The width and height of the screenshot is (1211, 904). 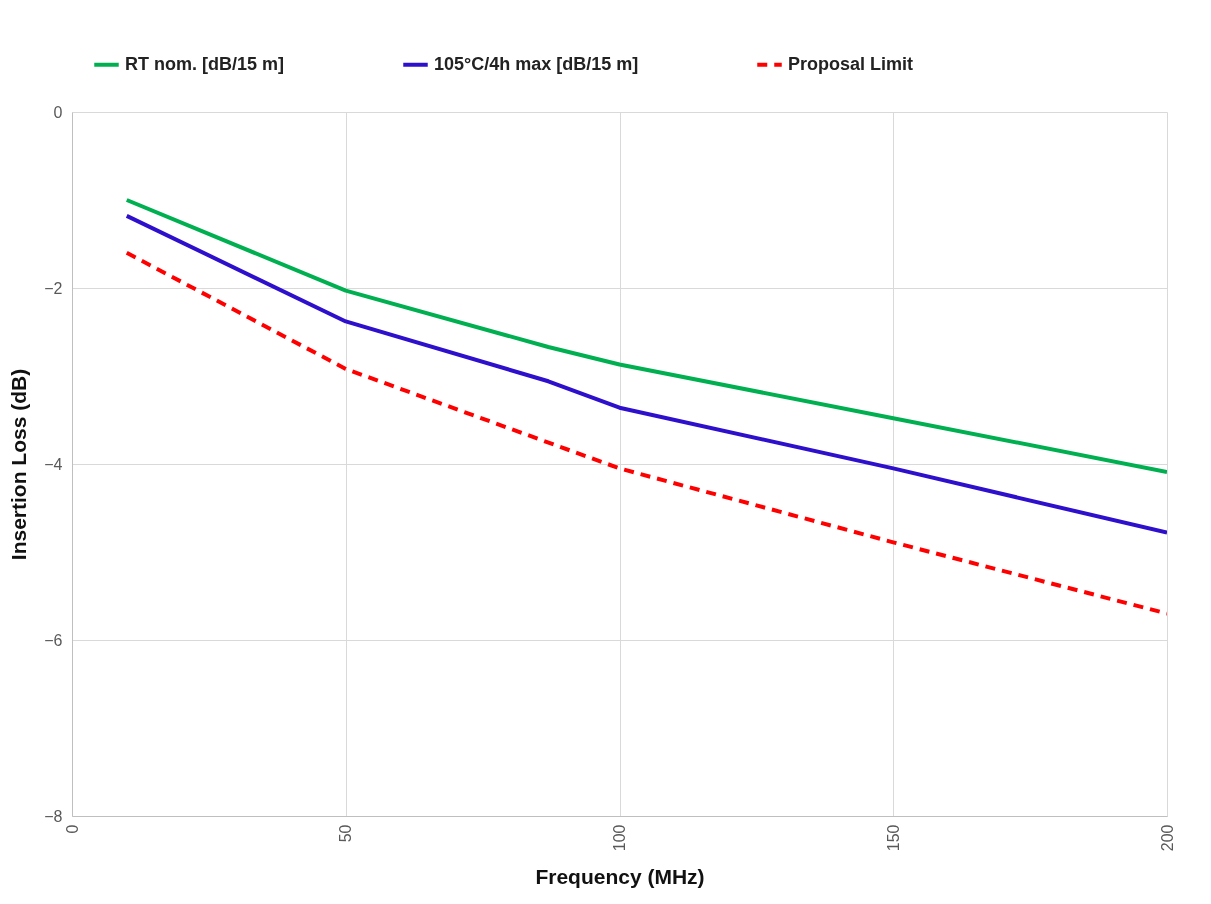 What do you see at coordinates (53, 640) in the screenshot?
I see `y-tick-label: −6` at bounding box center [53, 640].